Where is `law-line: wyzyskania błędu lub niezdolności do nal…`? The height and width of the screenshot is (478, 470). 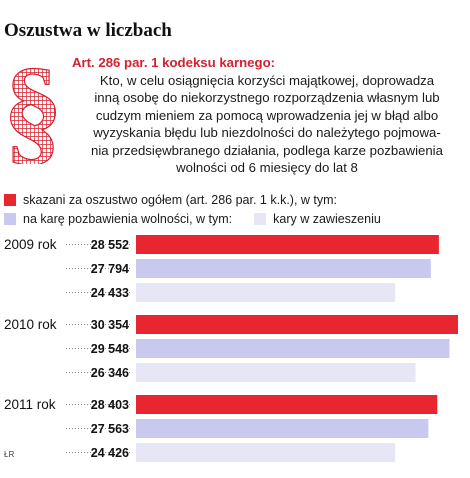 law-line: wyzyskania błędu lub niezdolności do nal… is located at coordinates (267, 132).